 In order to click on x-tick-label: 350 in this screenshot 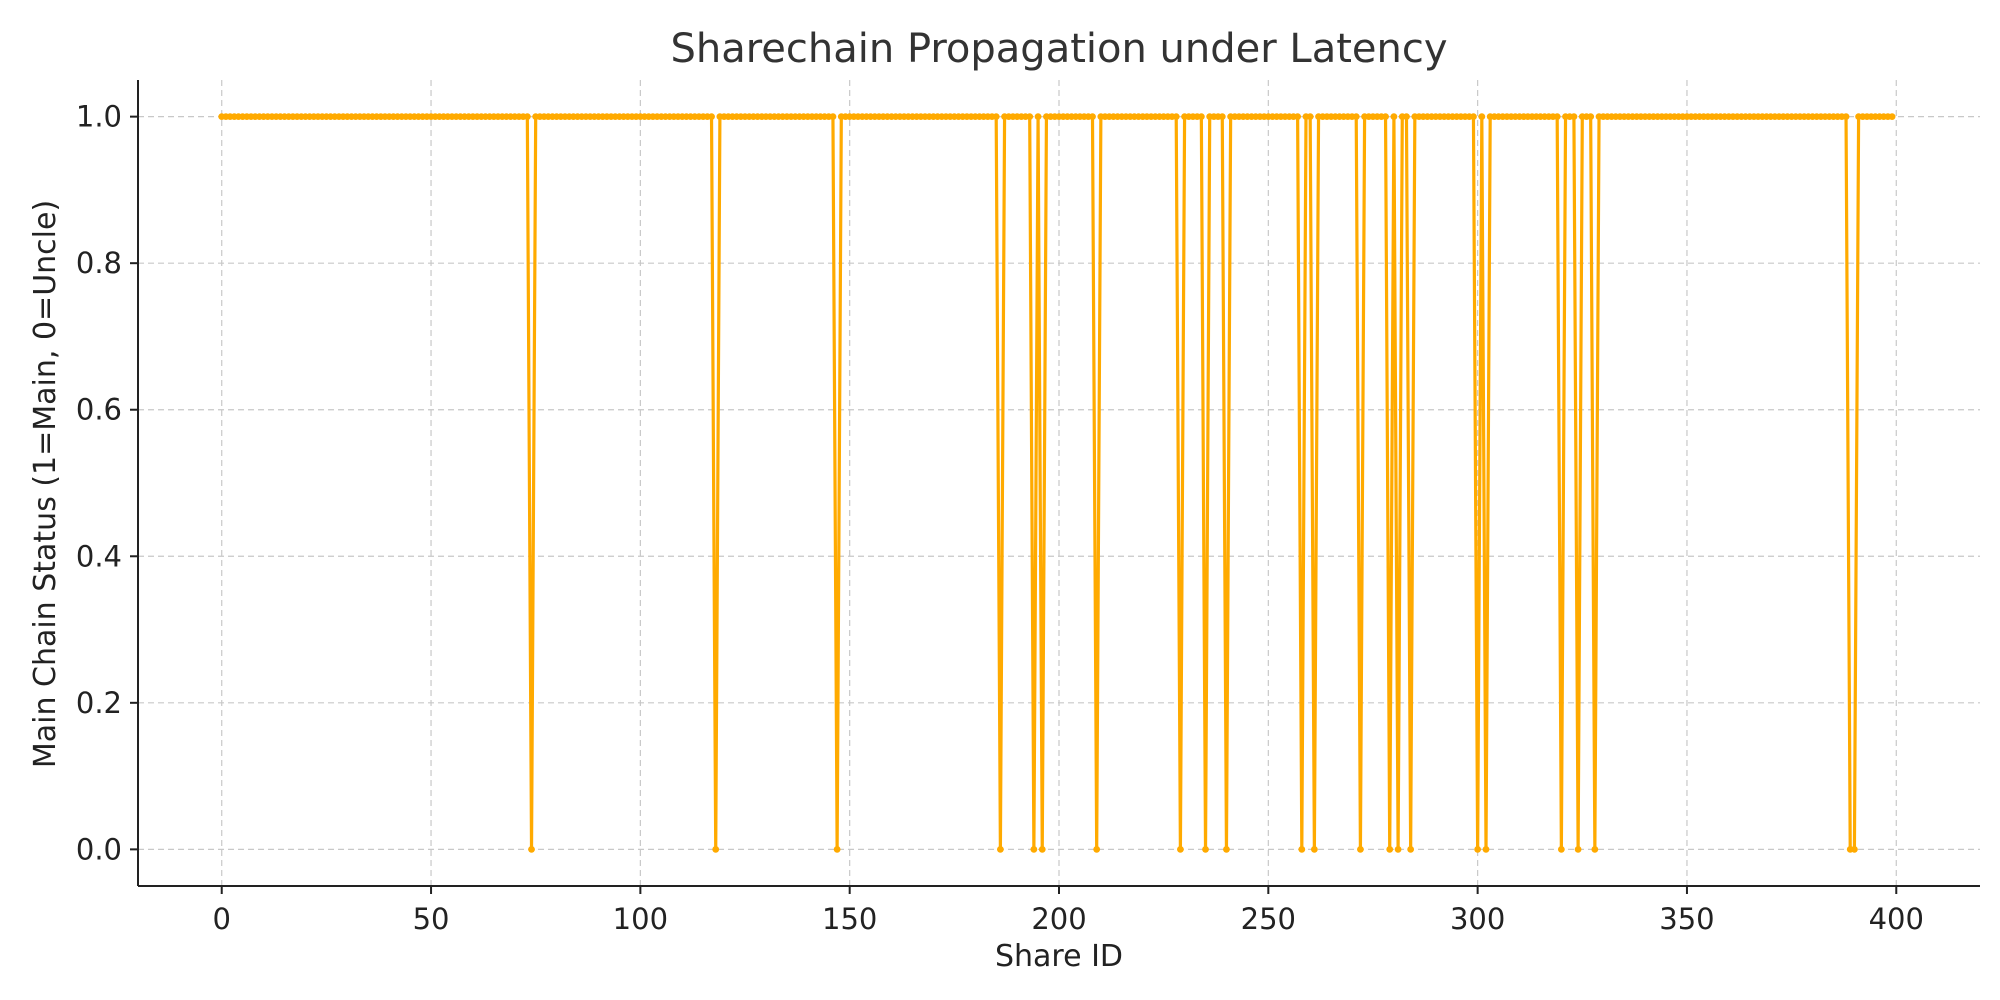, I will do `click(1686, 919)`.